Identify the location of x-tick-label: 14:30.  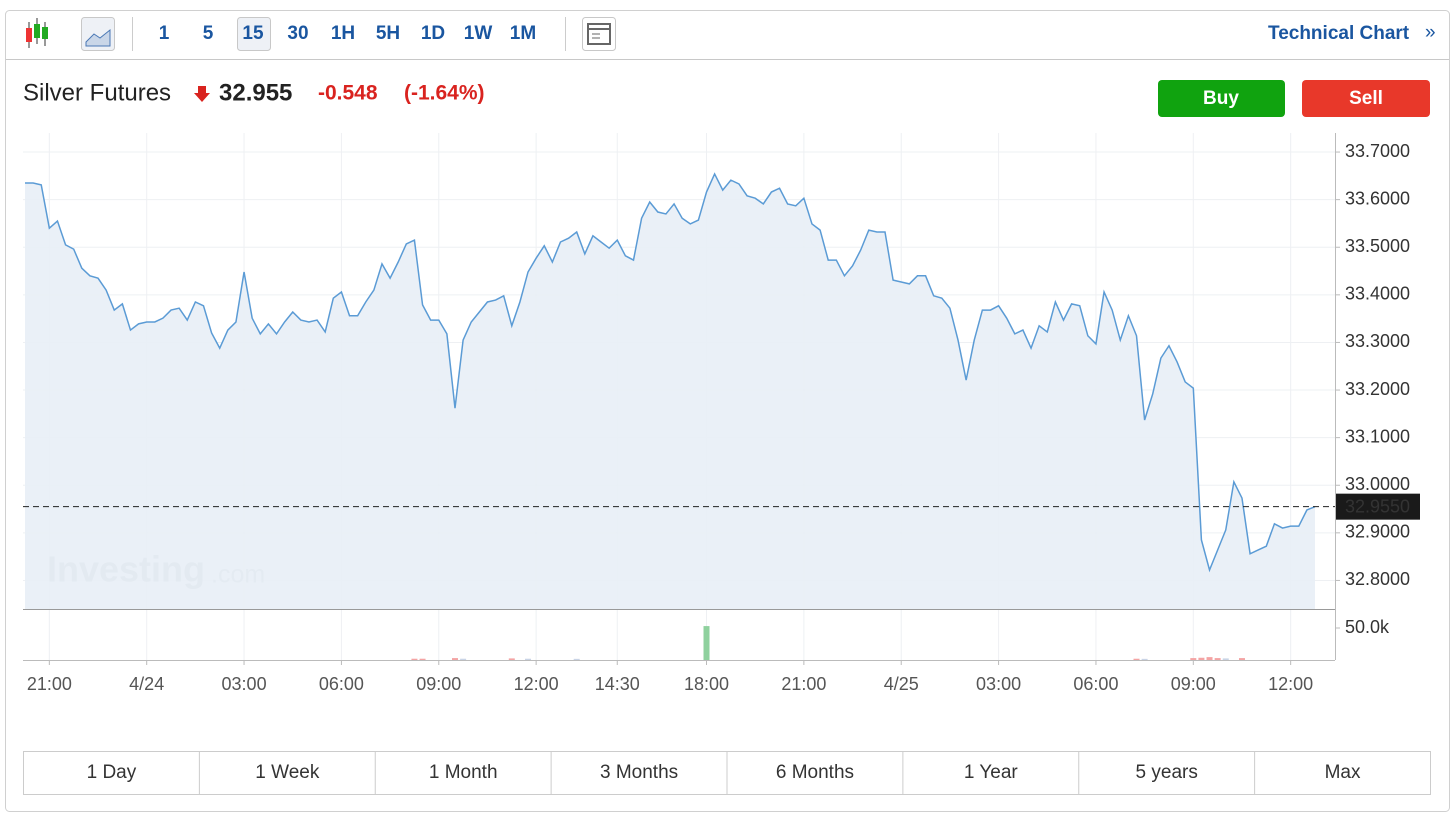
(617, 684).